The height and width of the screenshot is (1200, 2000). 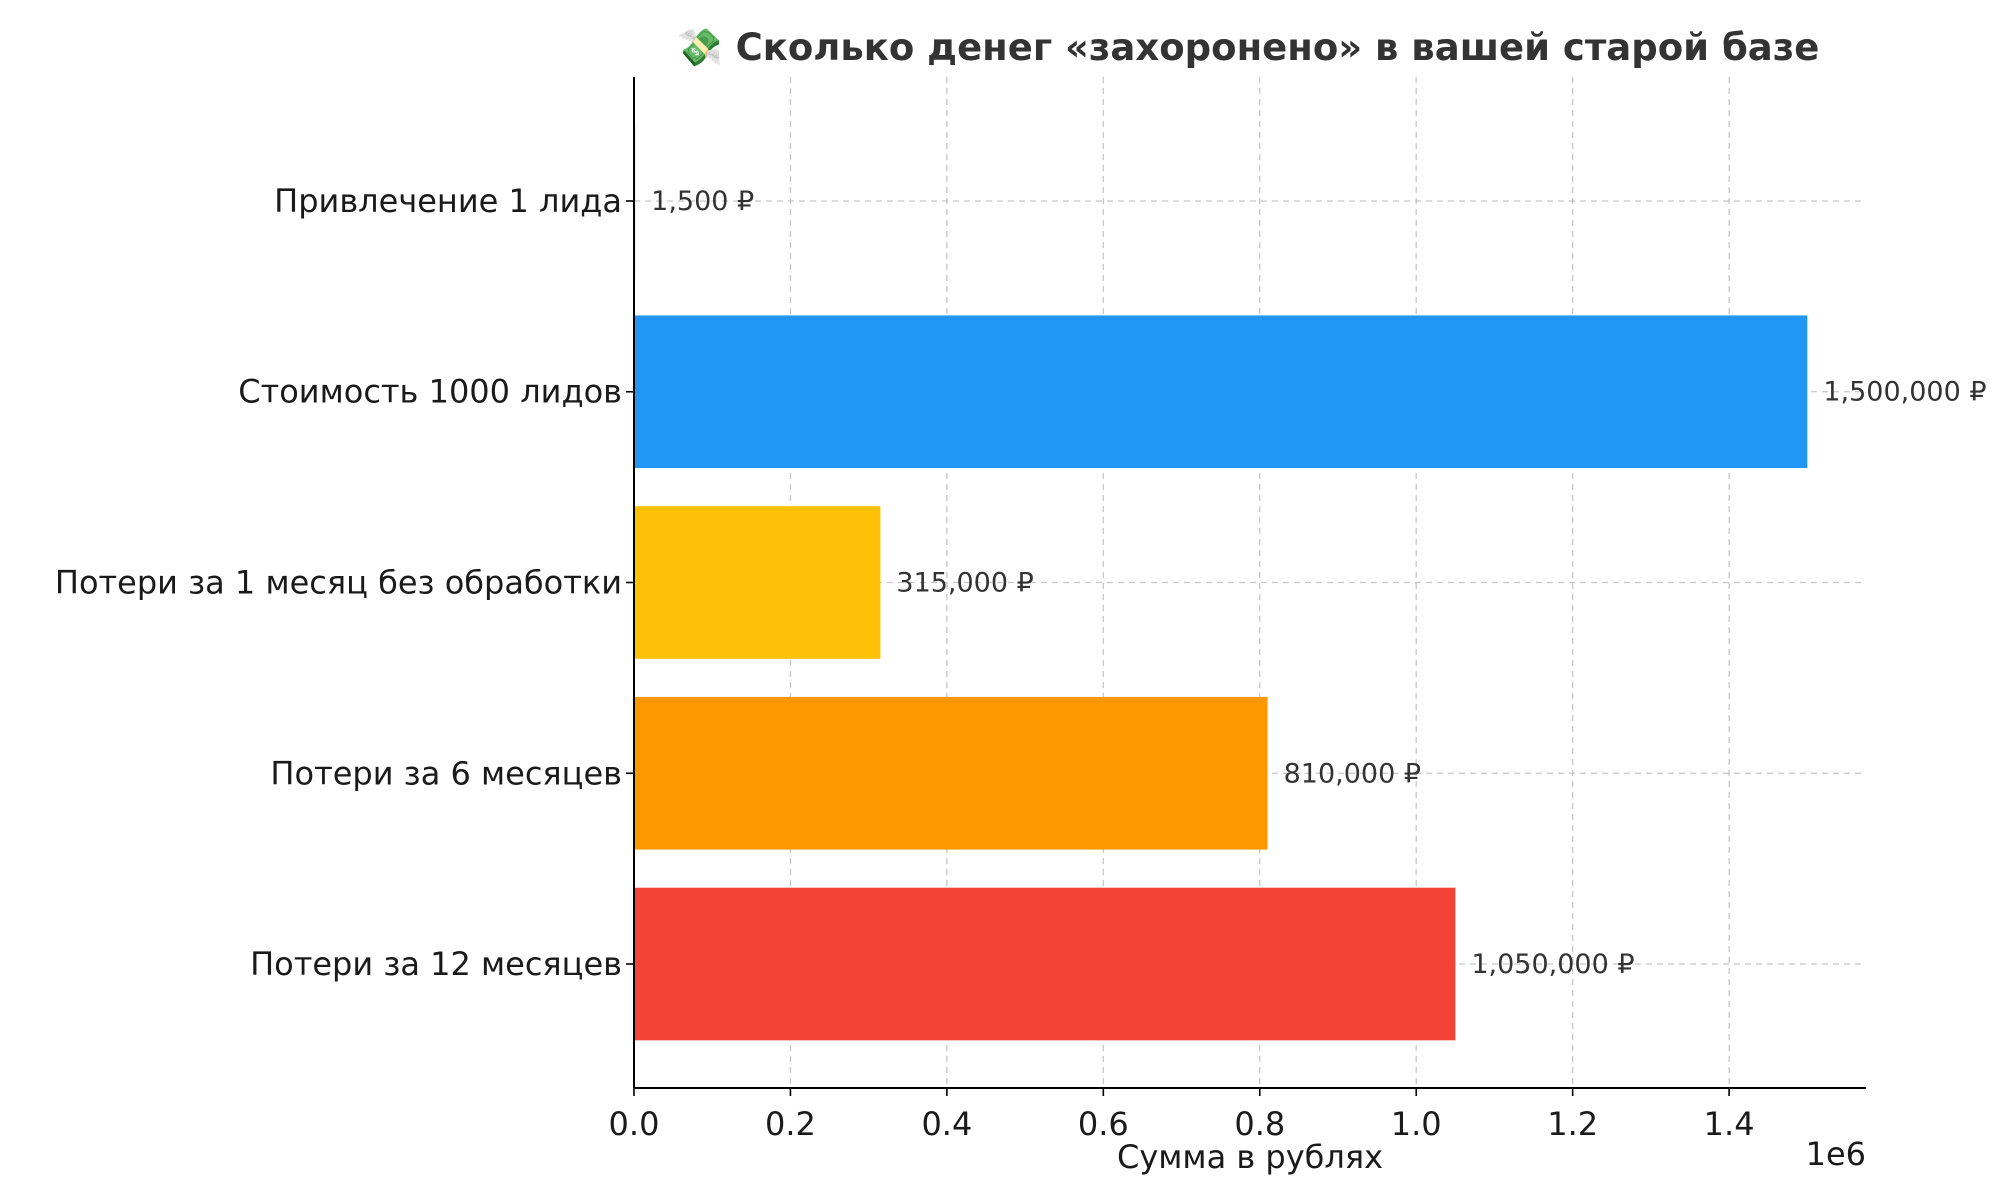 What do you see at coordinates (436, 964) in the screenshot?
I see `y-tick-label: Потери за 12 месяцев` at bounding box center [436, 964].